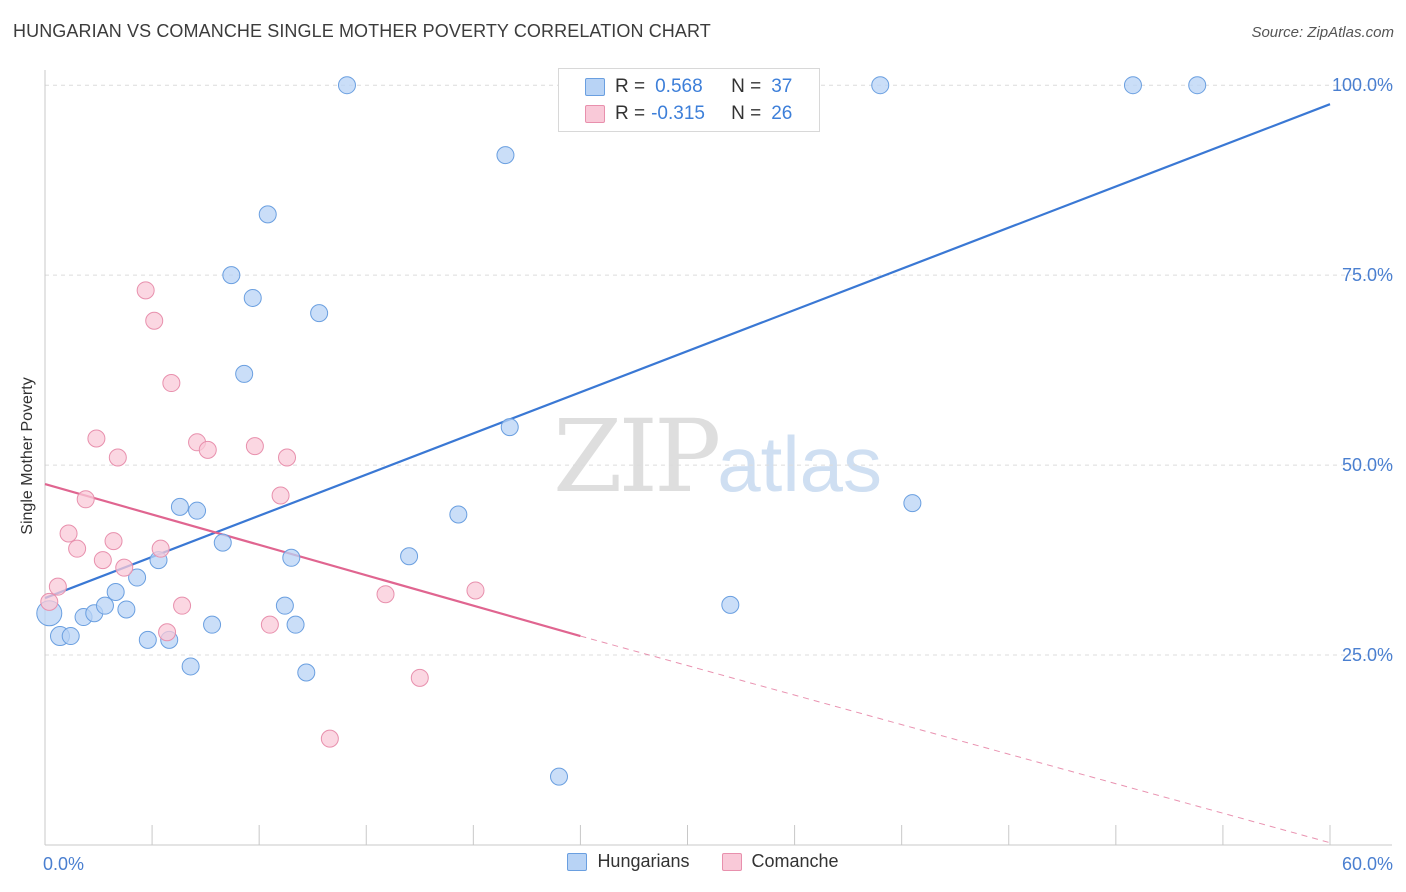  I want to click on x-tick-label: 60.0%, so click(1367, 864).